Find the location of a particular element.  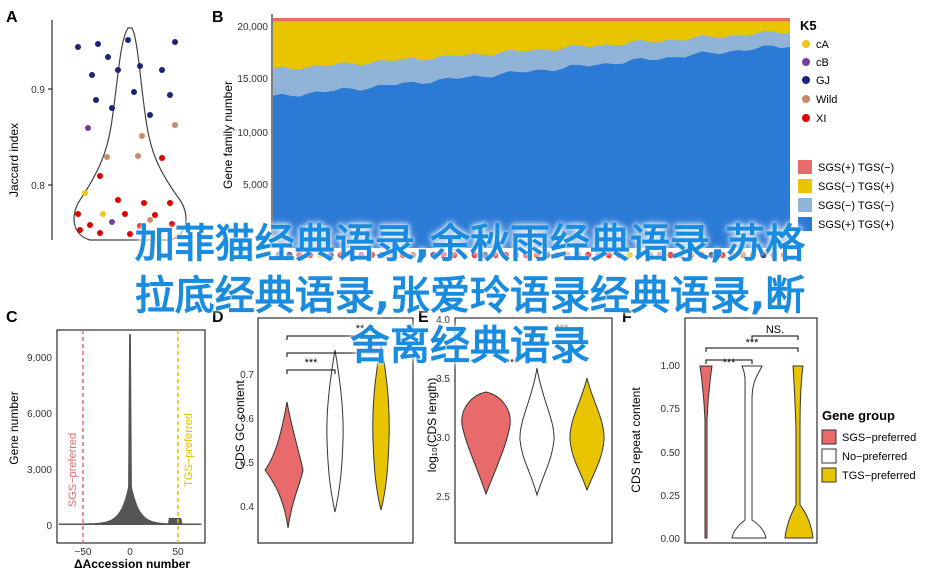

gene-group-swatch-sgs is located at coordinates (829, 437).